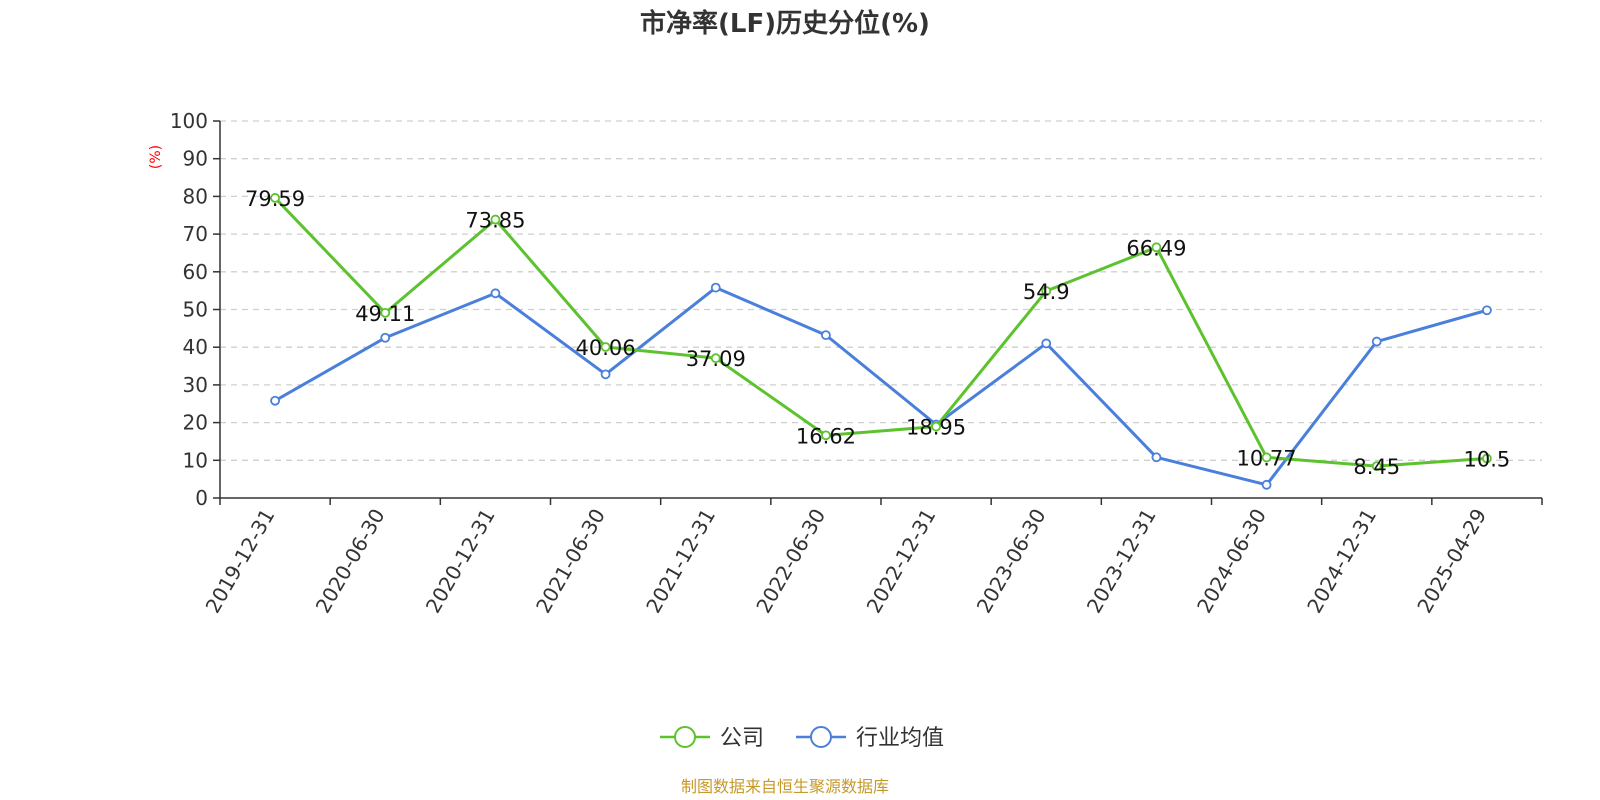 The height and width of the screenshot is (800, 1600). I want to click on y-axis-unit: (%), so click(156, 157).